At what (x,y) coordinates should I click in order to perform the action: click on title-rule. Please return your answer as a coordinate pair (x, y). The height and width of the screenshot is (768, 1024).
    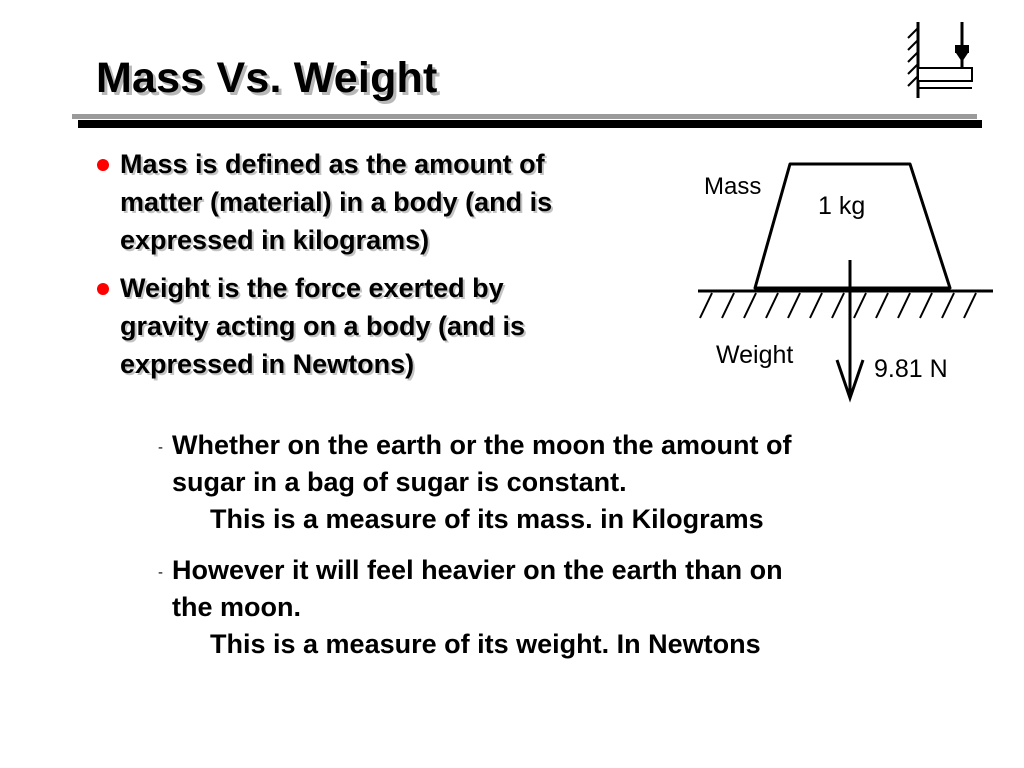
    Looking at the image, I should click on (530, 124).